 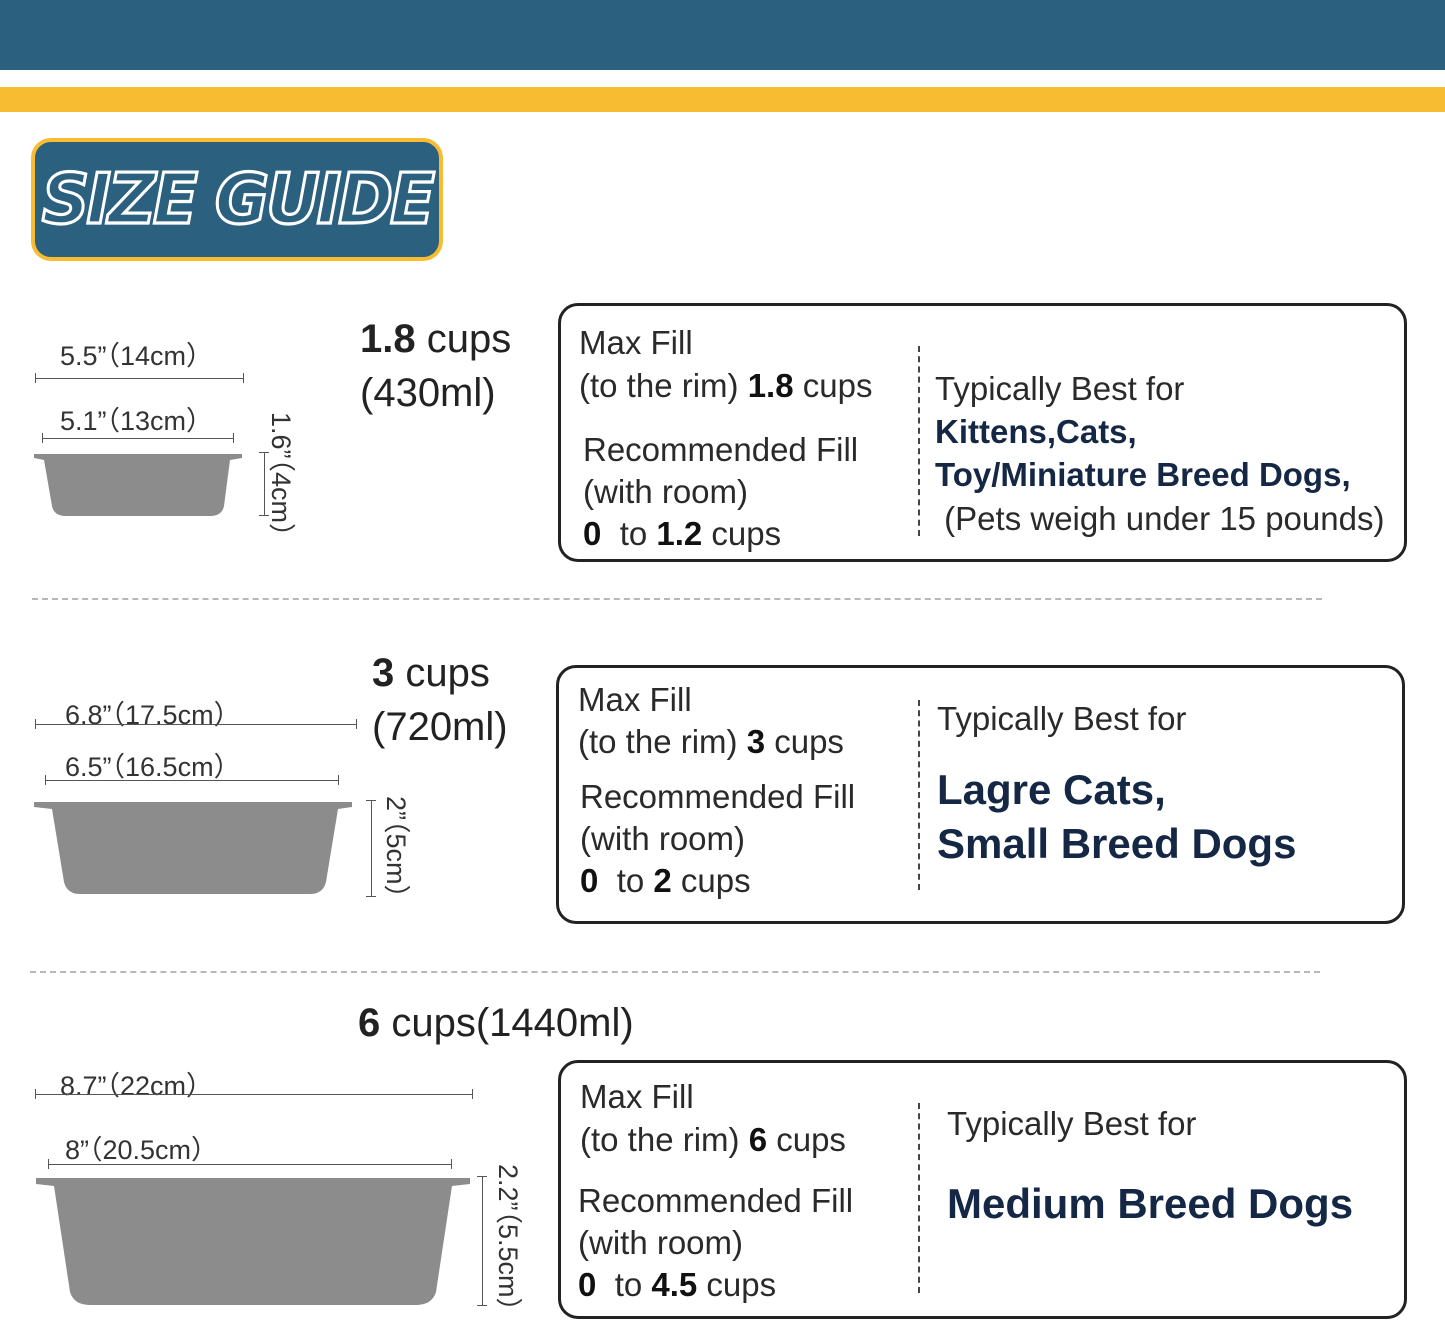 What do you see at coordinates (1117, 843) in the screenshot?
I see `best-for-line2: Small Breed Dogs` at bounding box center [1117, 843].